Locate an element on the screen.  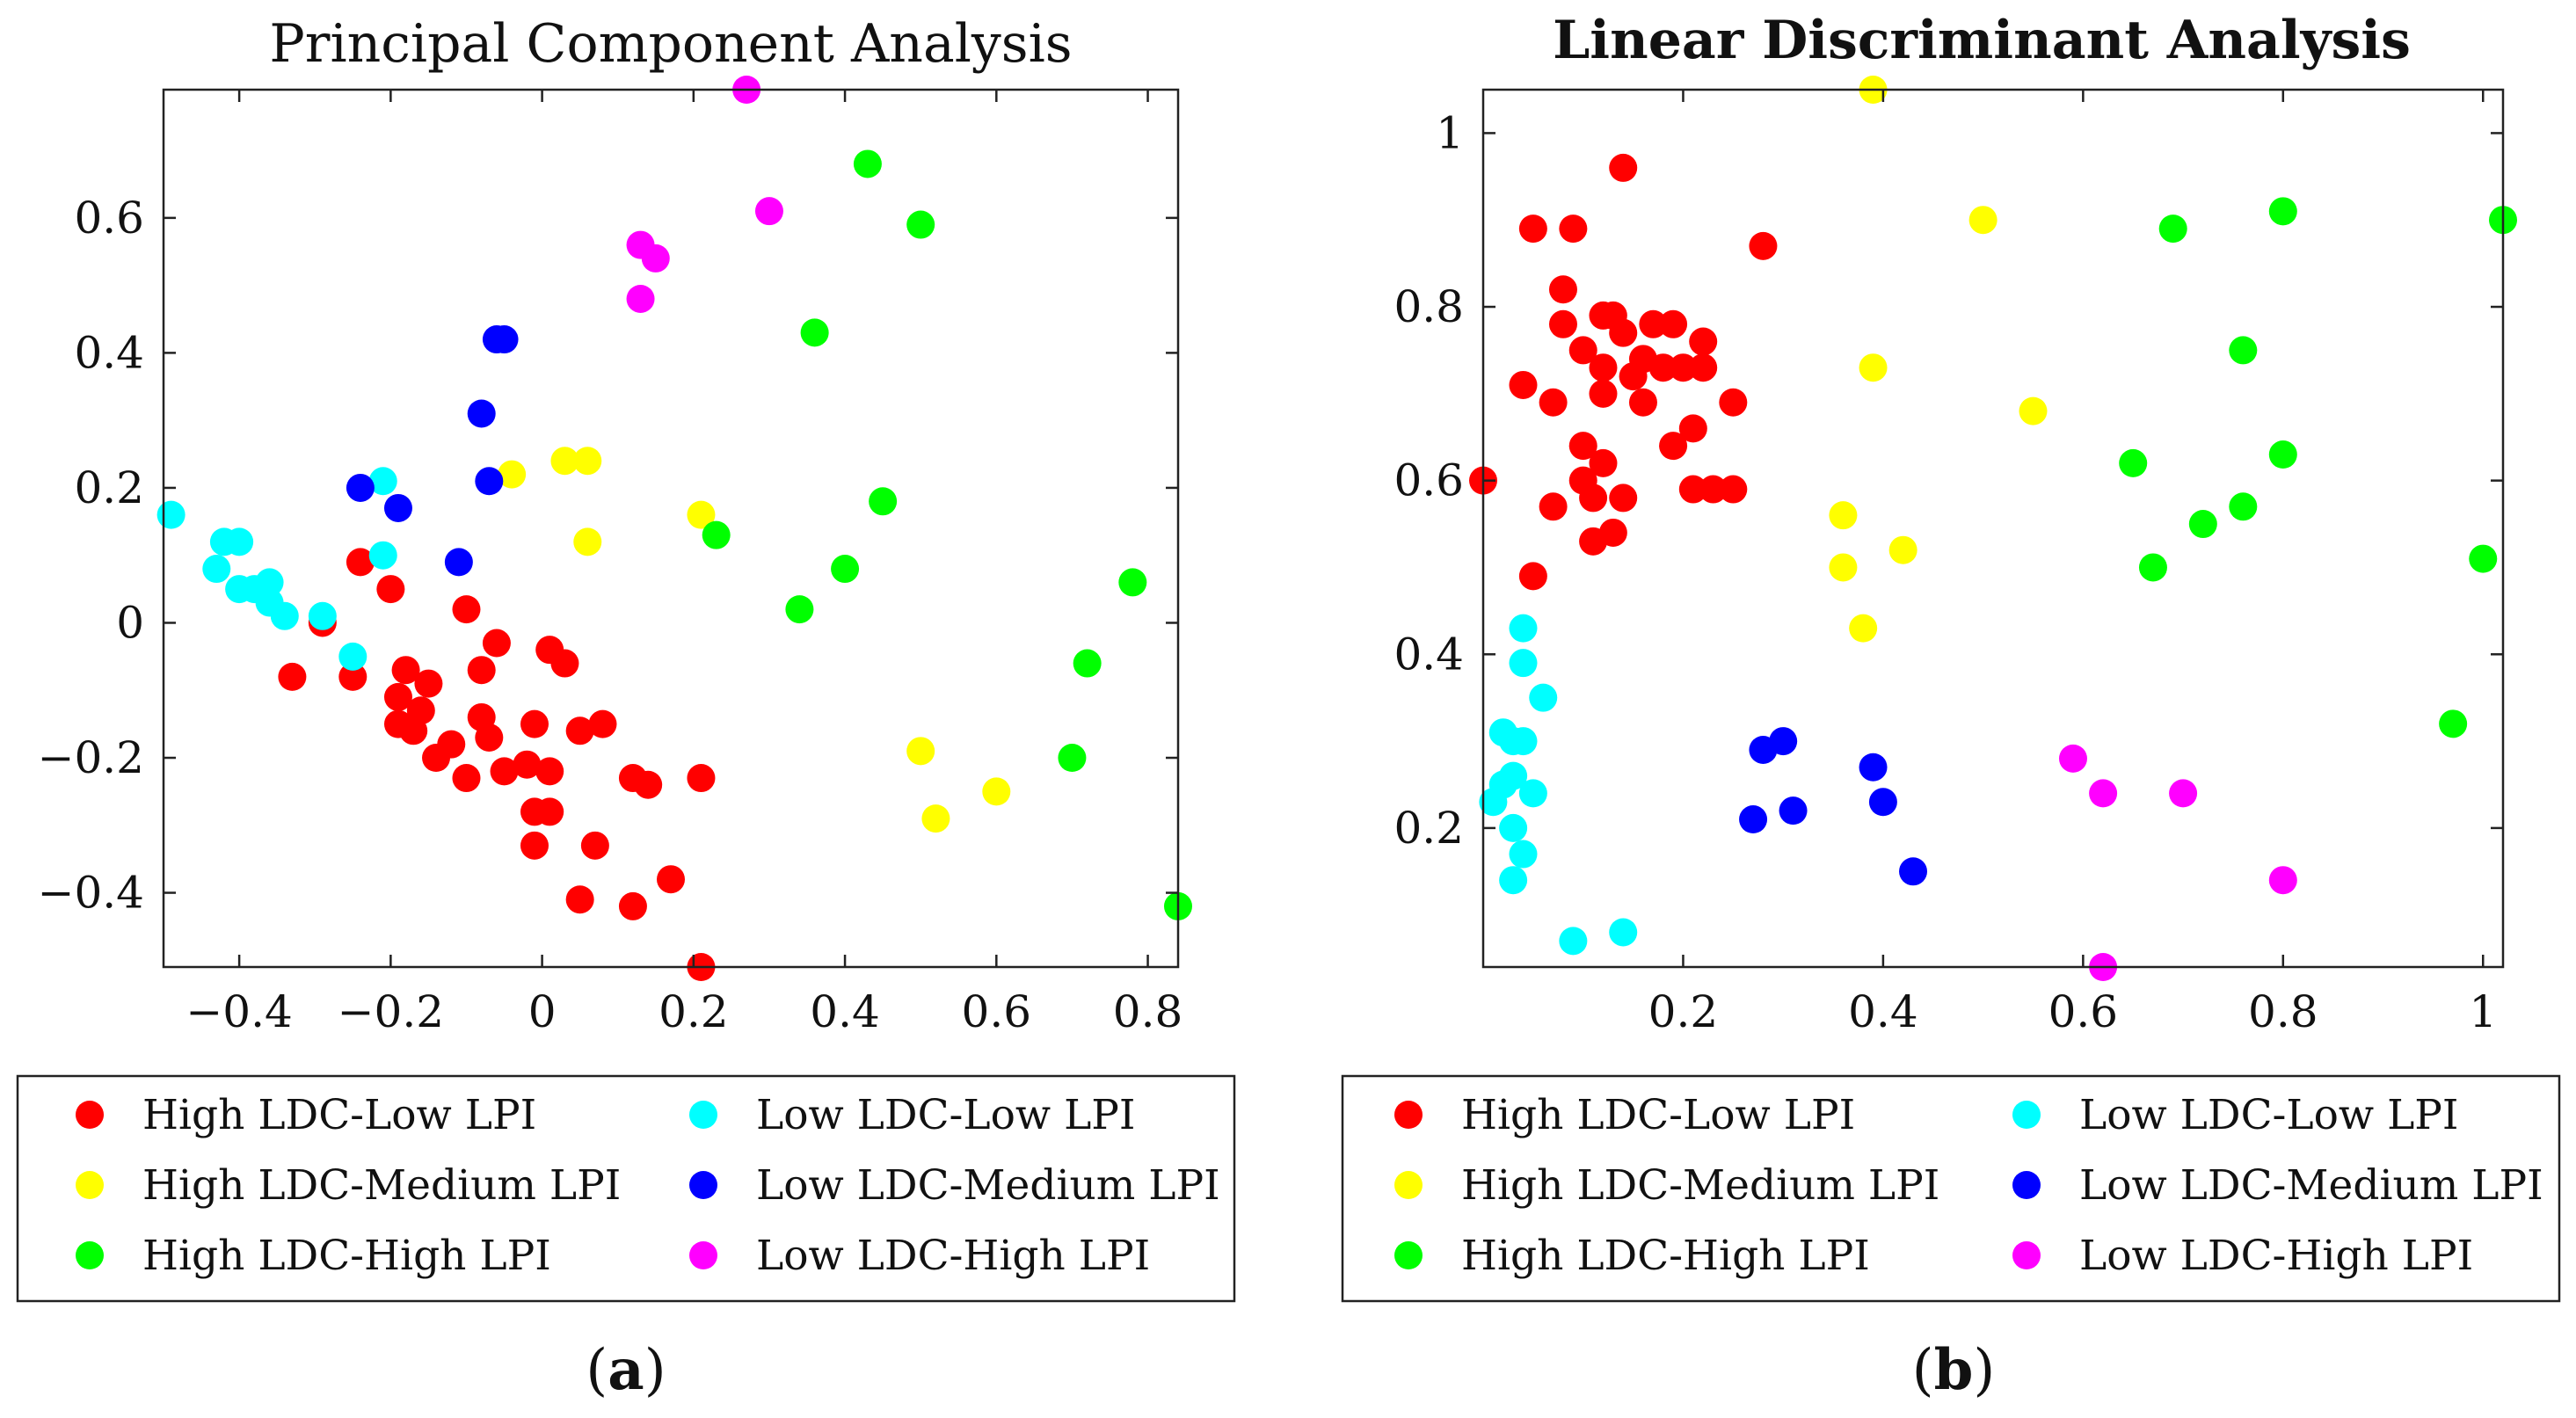
legend-box-b is located at coordinates (1951, 1188).